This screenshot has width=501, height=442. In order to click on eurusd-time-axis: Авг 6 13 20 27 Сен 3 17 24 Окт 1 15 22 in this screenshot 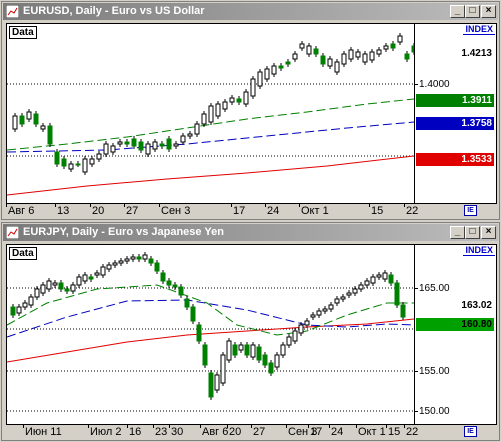, I will do `click(212, 211)`.